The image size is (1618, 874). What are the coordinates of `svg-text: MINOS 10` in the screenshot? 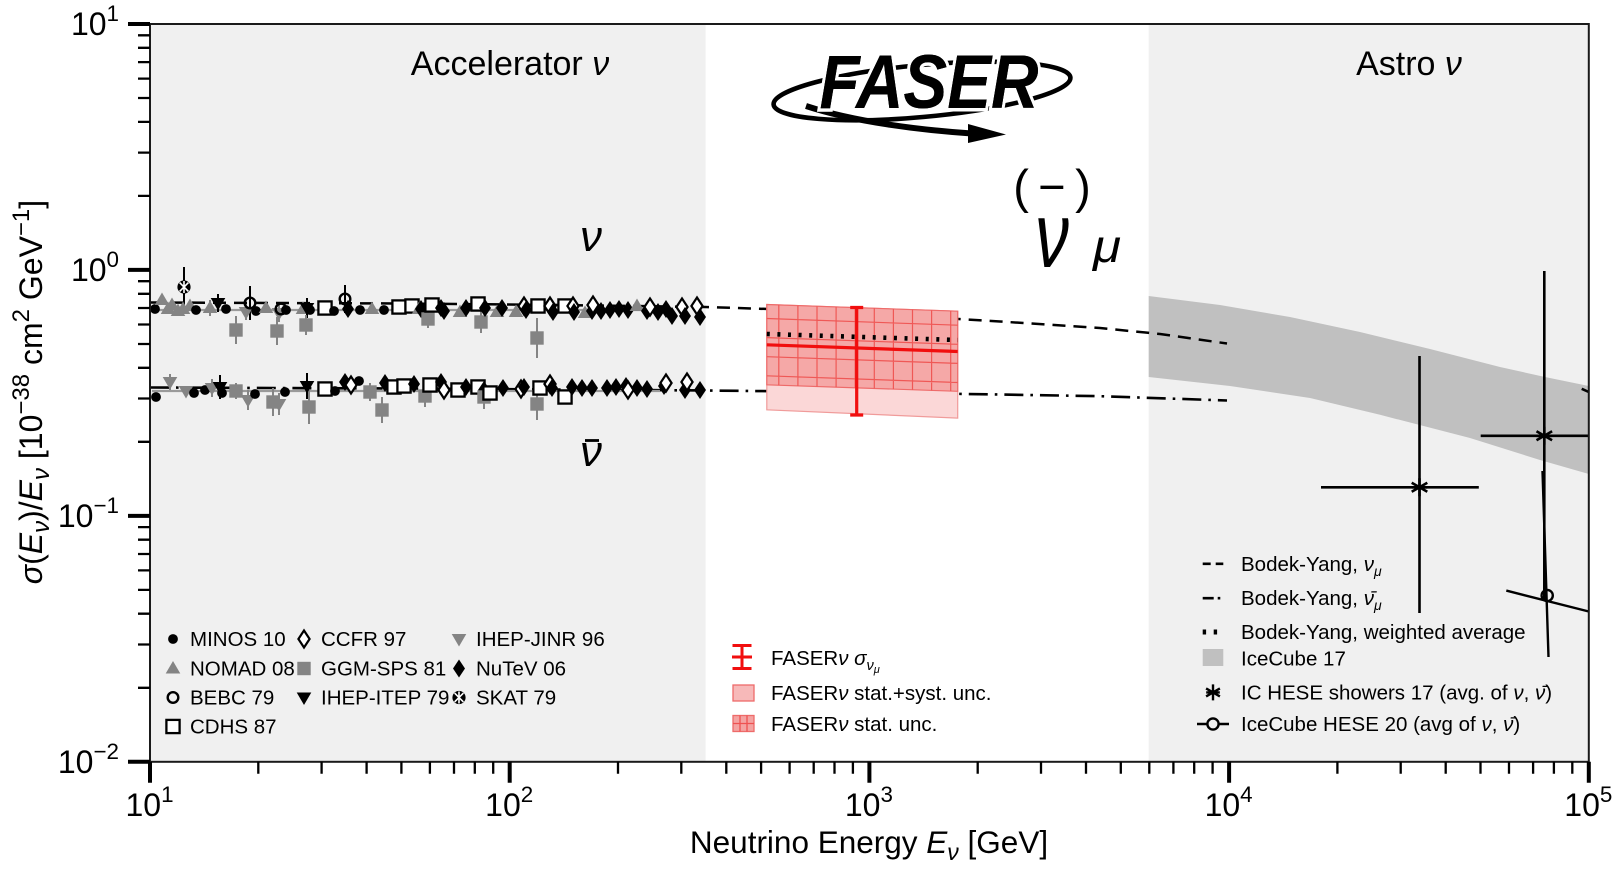 It's located at (238, 639).